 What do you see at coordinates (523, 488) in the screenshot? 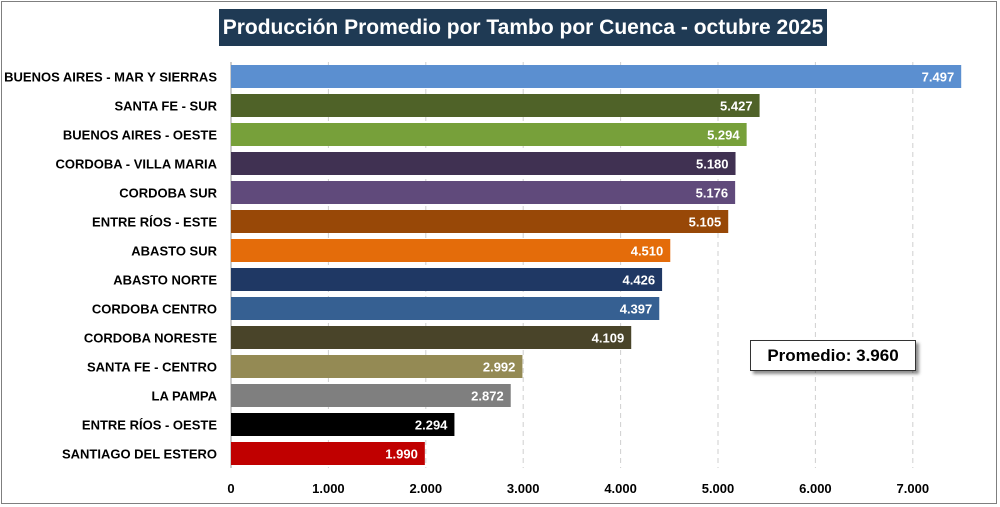
I see `x-tick-label: 3.000` at bounding box center [523, 488].